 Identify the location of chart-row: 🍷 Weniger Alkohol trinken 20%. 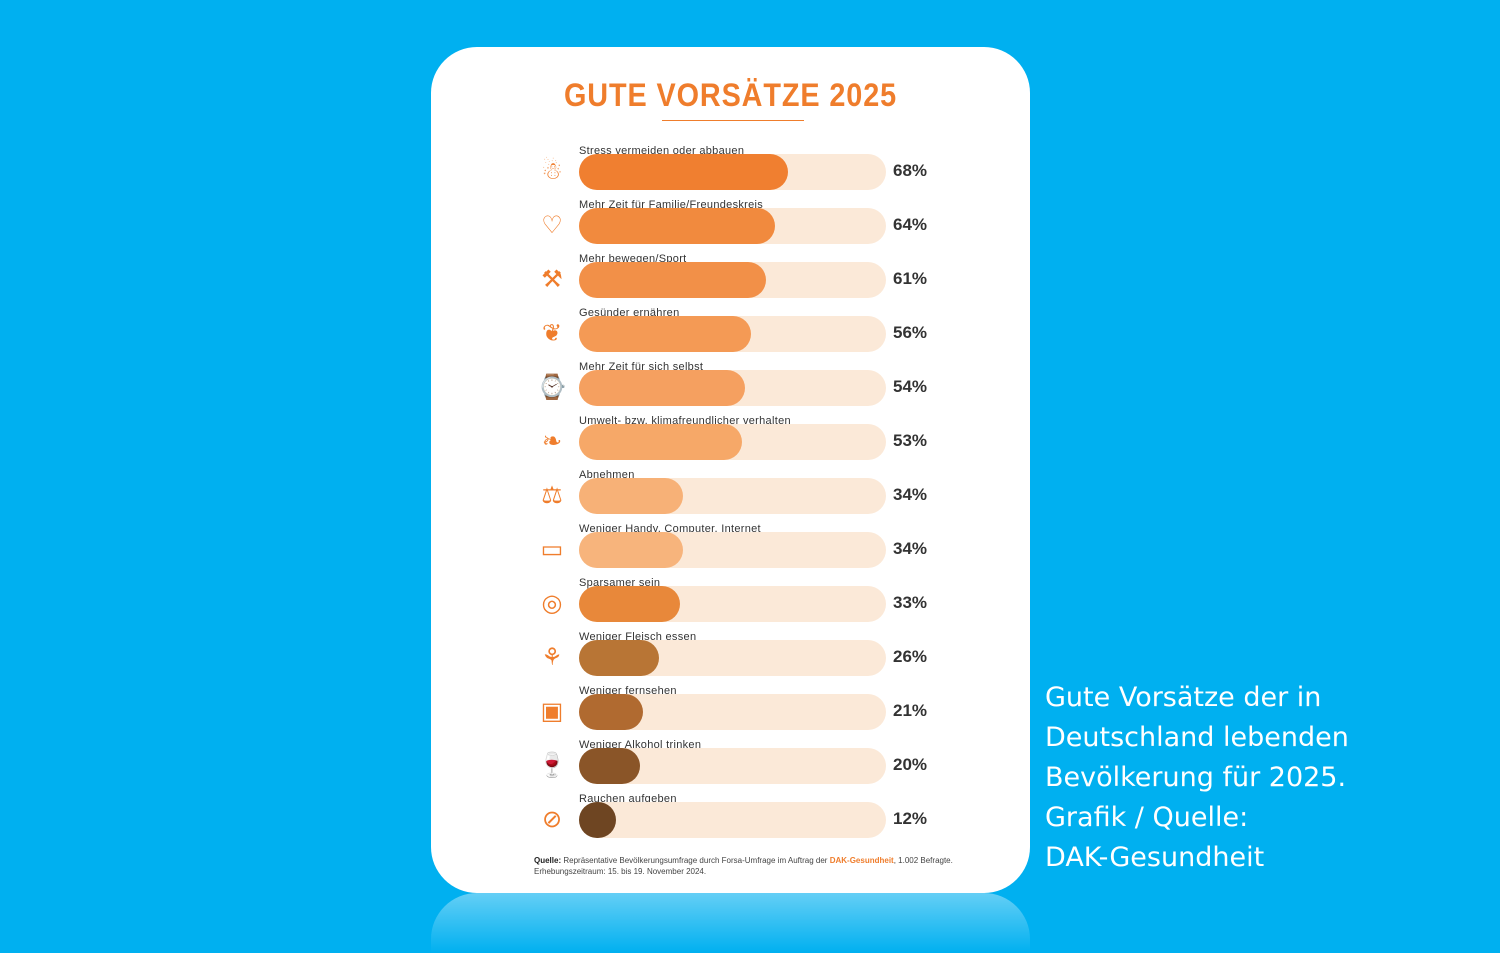
(730, 766).